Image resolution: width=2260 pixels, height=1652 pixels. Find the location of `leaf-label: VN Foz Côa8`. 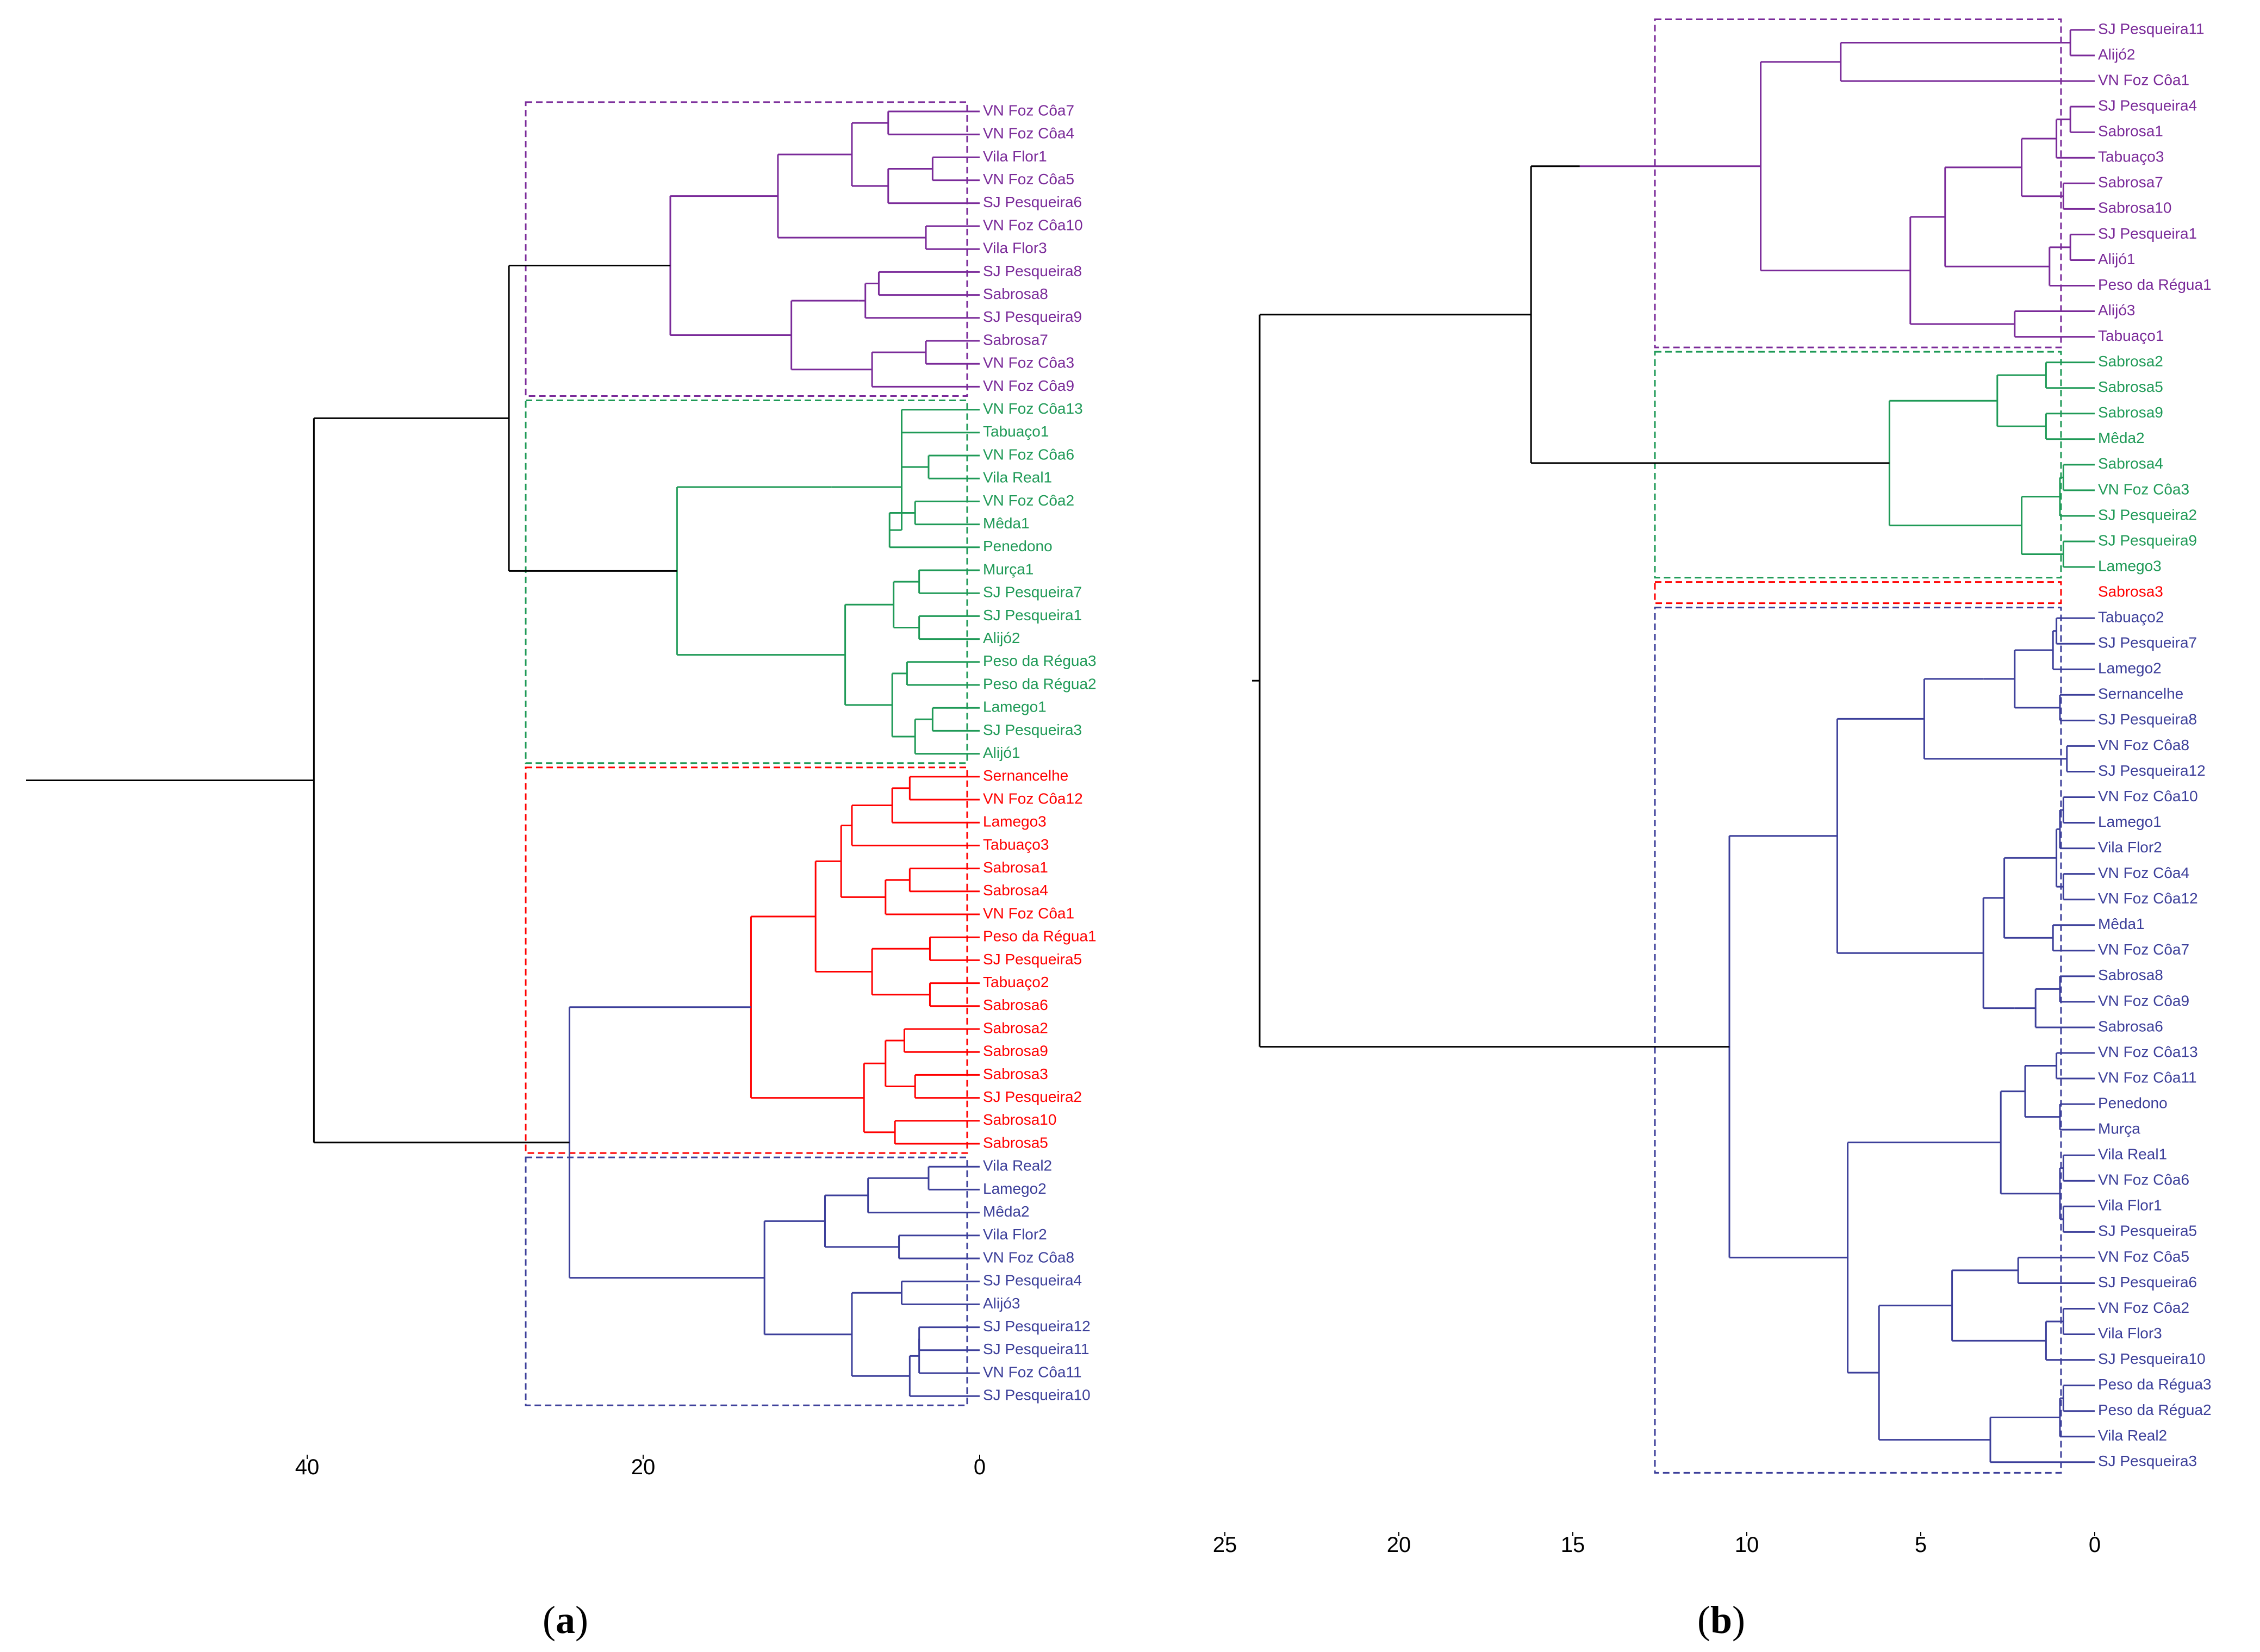

leaf-label: VN Foz Côa8 is located at coordinates (1028, 1258).